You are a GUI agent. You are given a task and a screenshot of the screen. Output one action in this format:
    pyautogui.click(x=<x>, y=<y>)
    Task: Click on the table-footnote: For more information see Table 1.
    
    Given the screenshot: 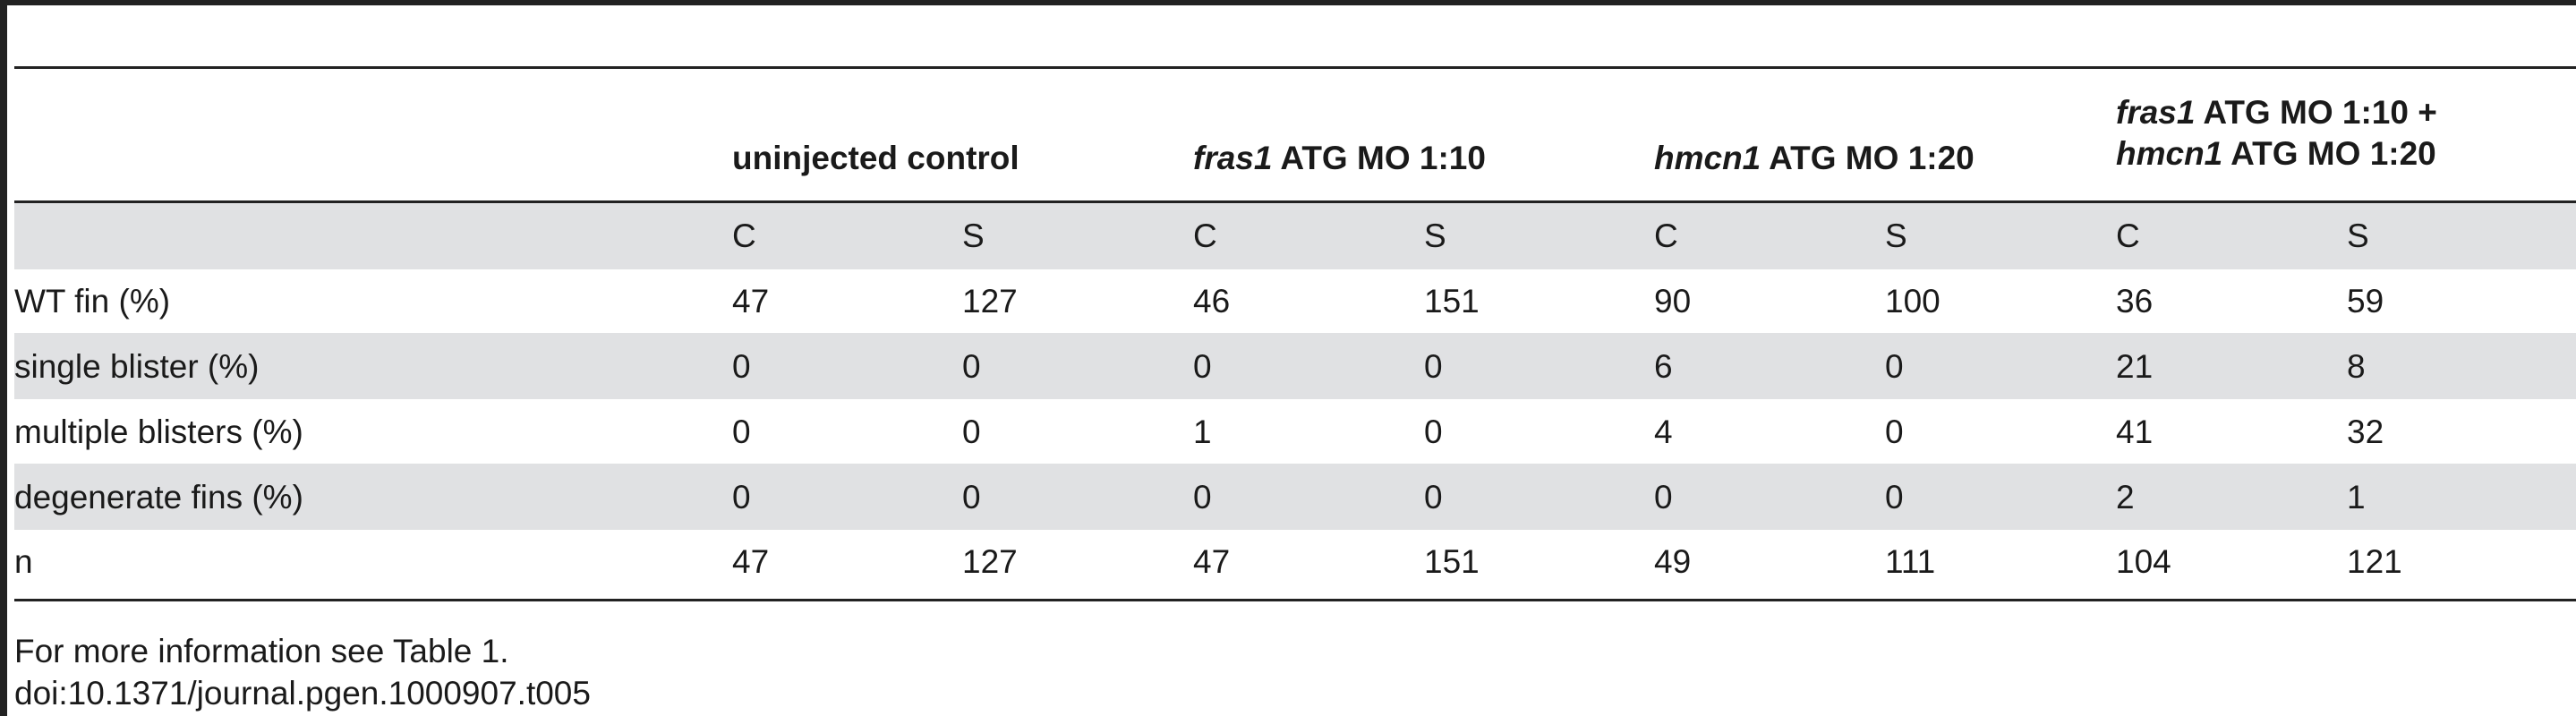 What is the action you would take?
    pyautogui.click(x=261, y=651)
    